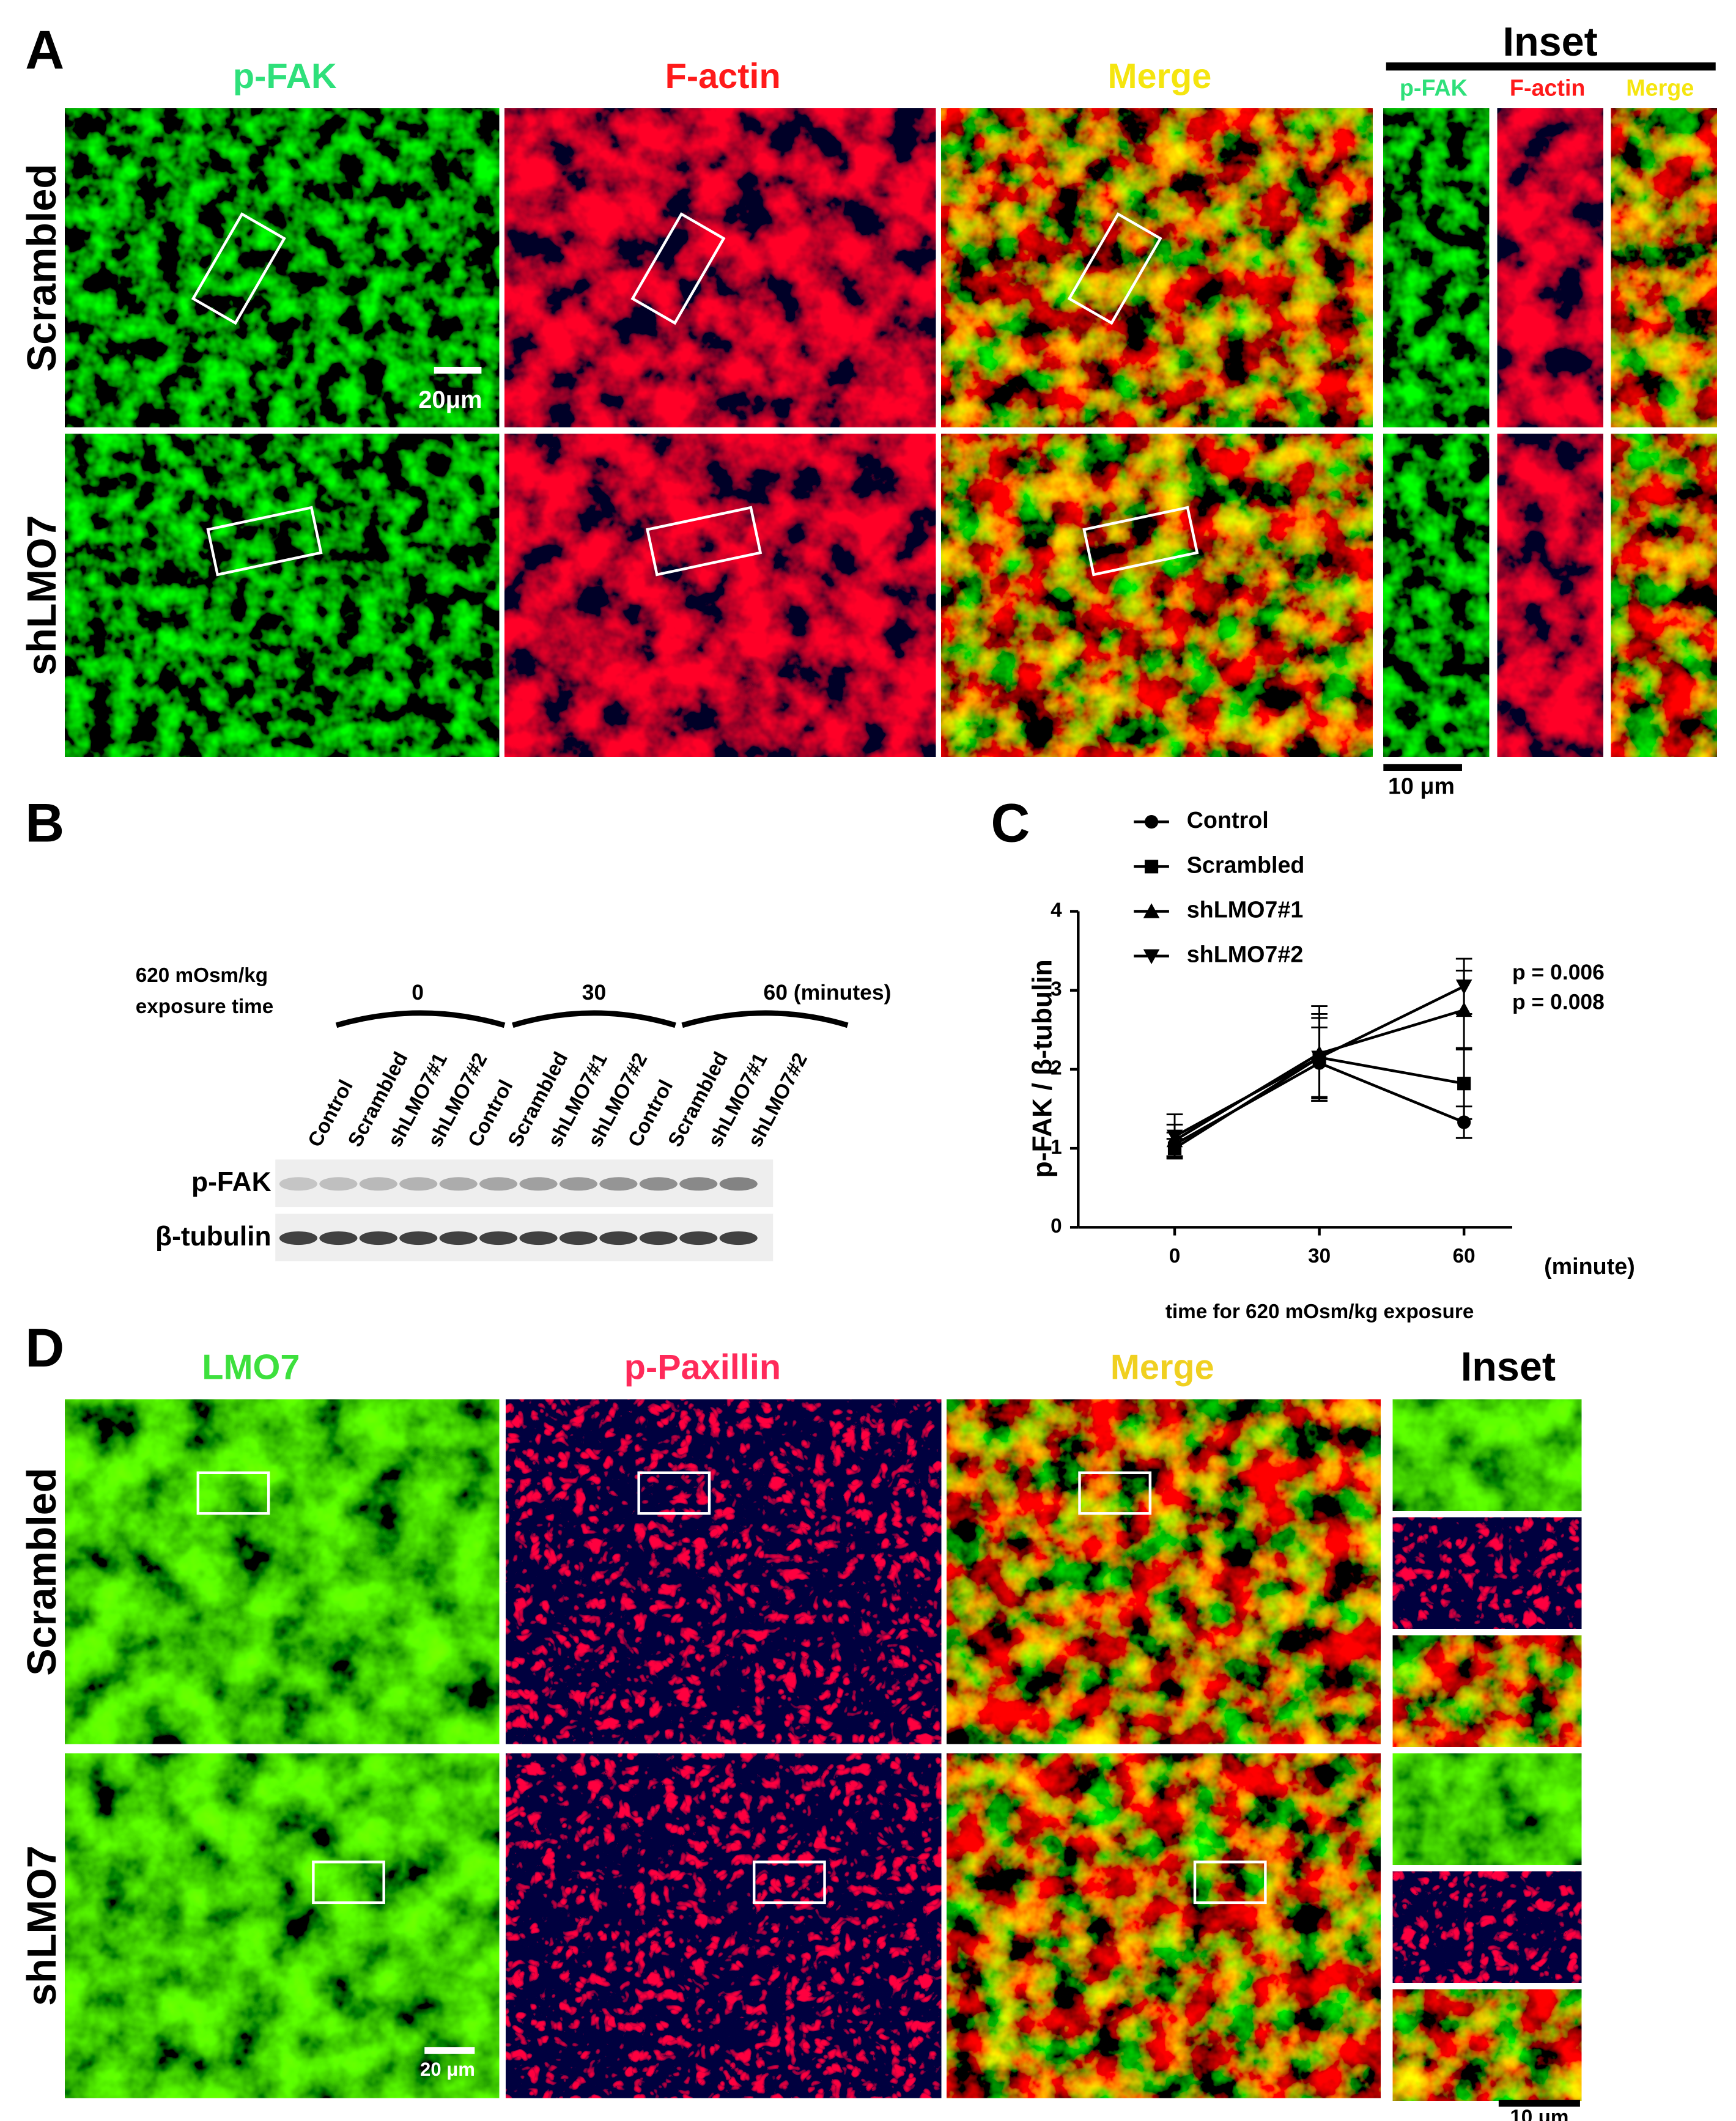 The image size is (1736, 2121). Describe the element at coordinates (594, 992) in the screenshot. I see `time-point: 30` at that location.